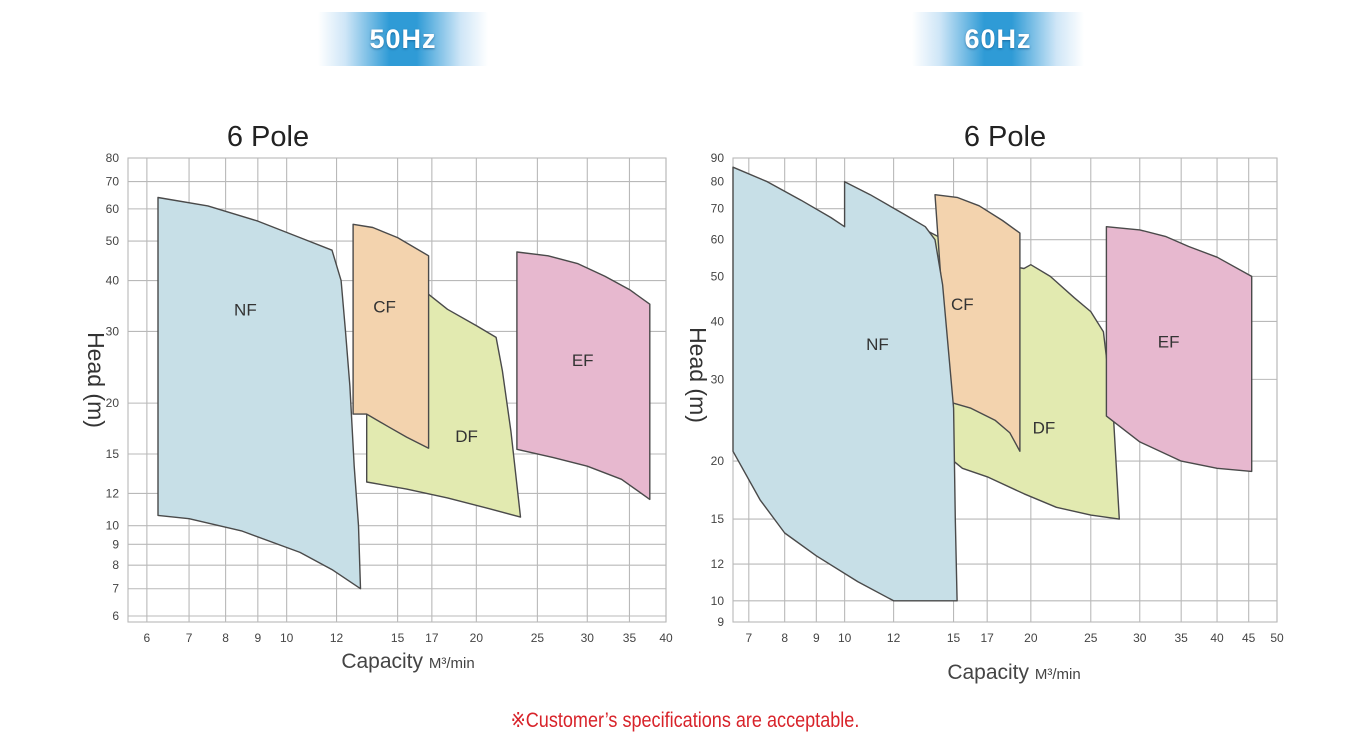 The width and height of the screenshot is (1370, 756). What do you see at coordinates (407, 661) in the screenshot?
I see `chart-1-x-axis-label: Capacity M³/min` at bounding box center [407, 661].